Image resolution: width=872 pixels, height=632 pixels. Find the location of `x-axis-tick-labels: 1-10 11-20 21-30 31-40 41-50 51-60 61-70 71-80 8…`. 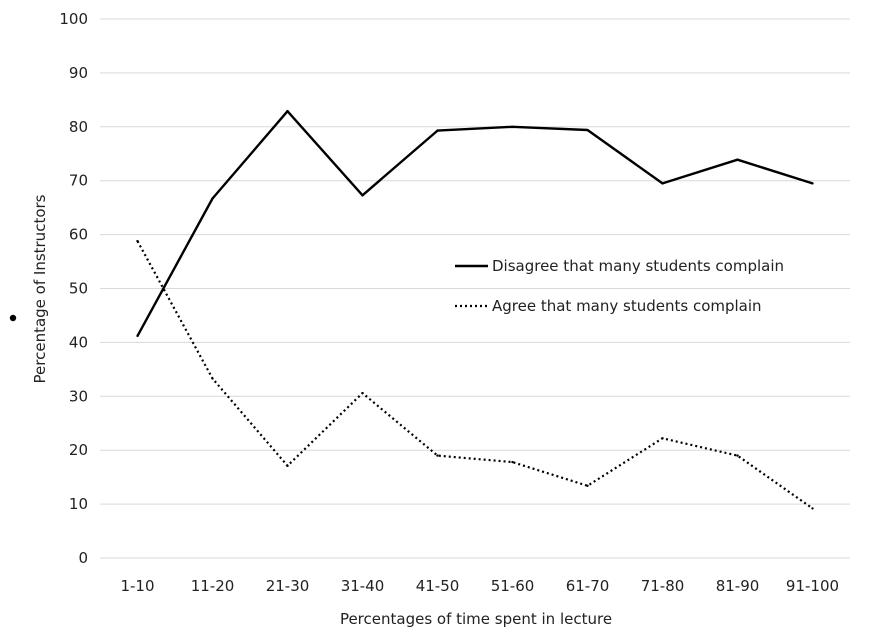

x-axis-tick-labels: 1-10 11-20 21-30 31-40 41-50 51-60 61-70 71-80 8… is located at coordinates (479, 586).